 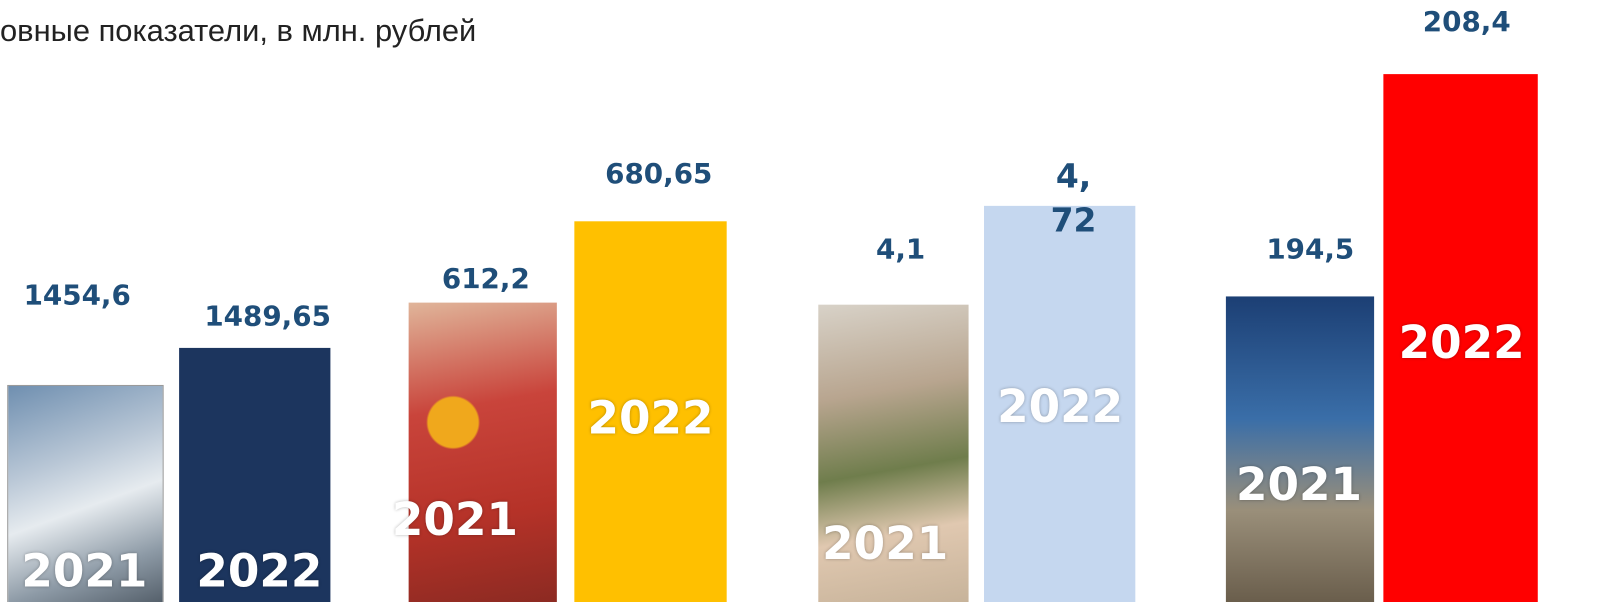 I want to click on value-label: 208,4, so click(x=1466, y=22).